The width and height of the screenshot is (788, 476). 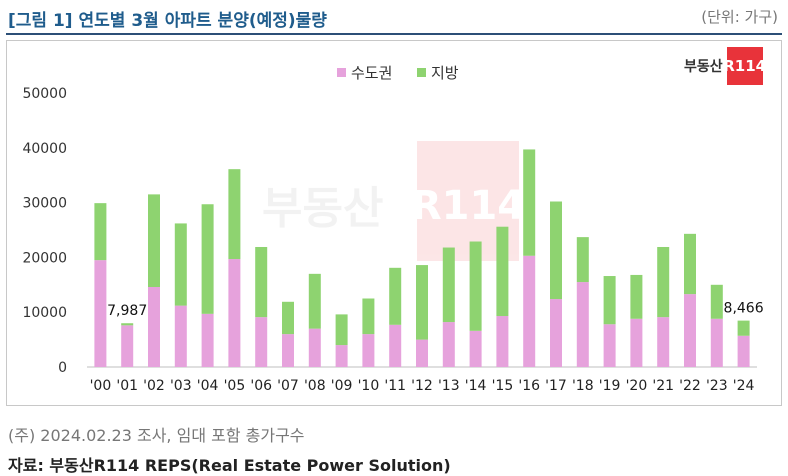 What do you see at coordinates (637, 386) in the screenshot?
I see `x-tick-label: '20` at bounding box center [637, 386].